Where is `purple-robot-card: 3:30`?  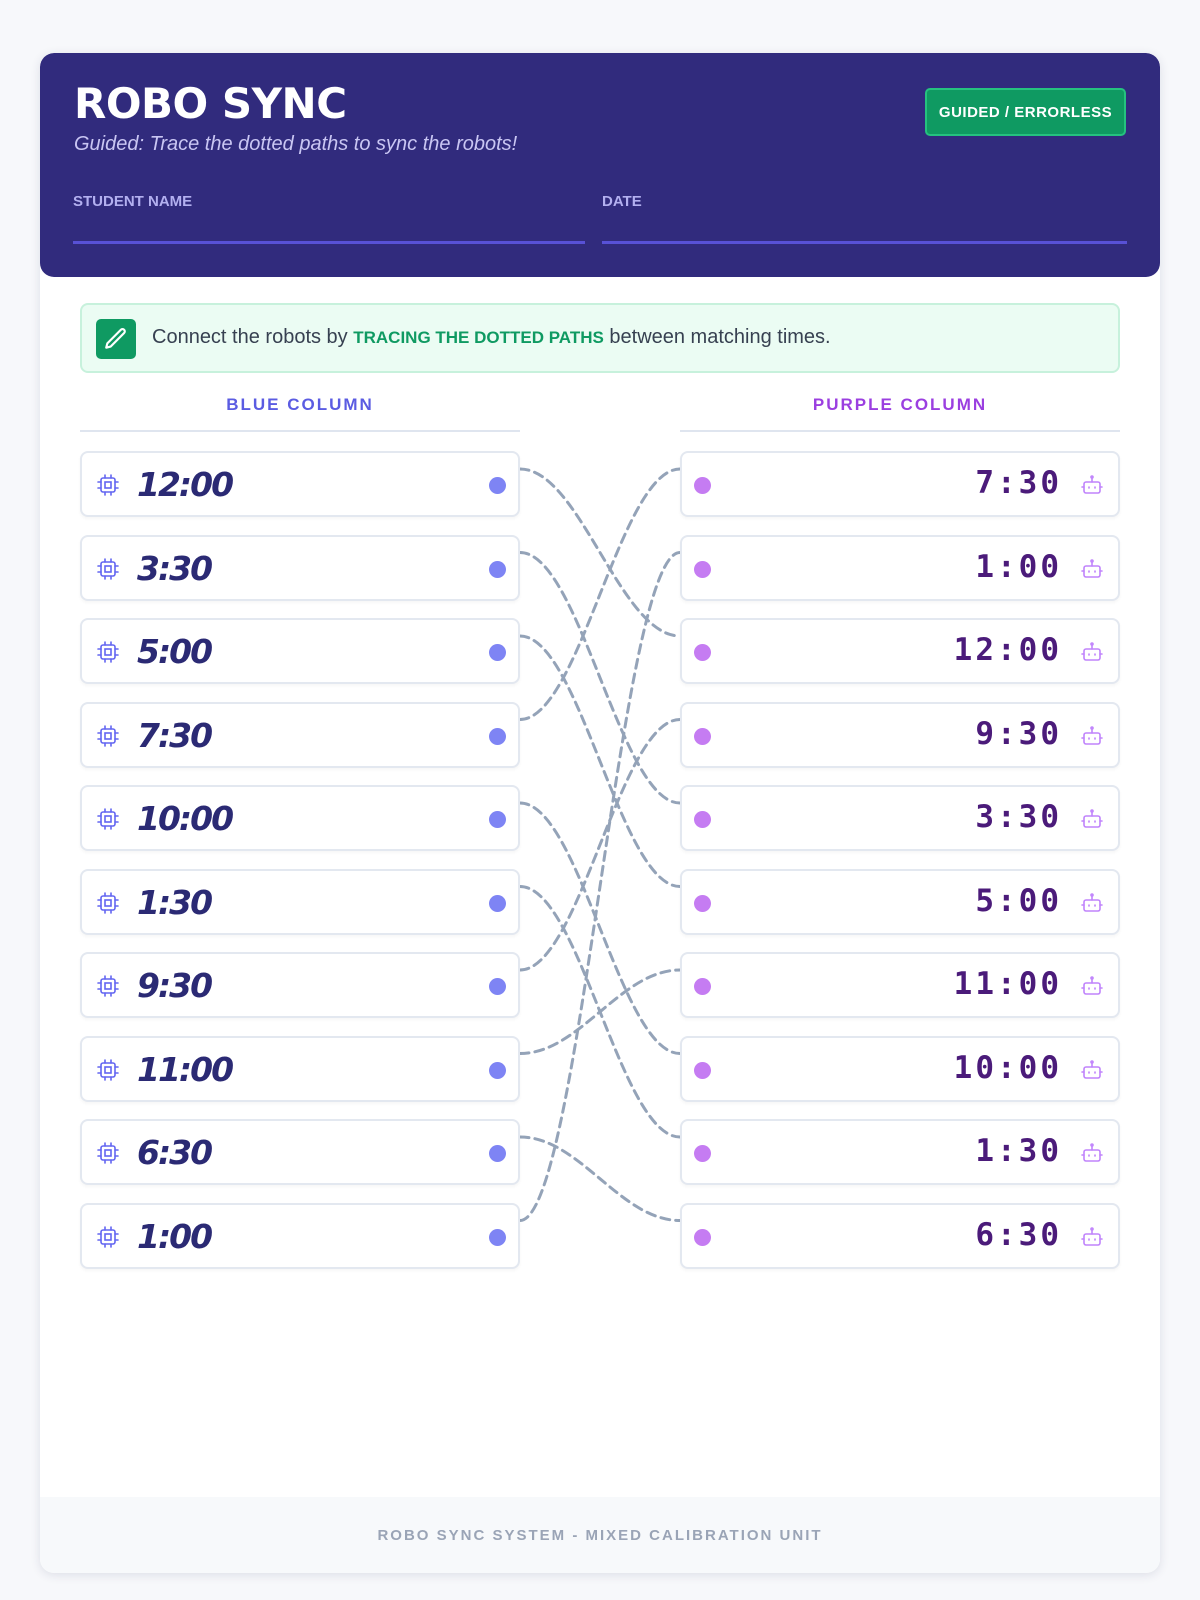
purple-robot-card: 3:30 is located at coordinates (900, 818).